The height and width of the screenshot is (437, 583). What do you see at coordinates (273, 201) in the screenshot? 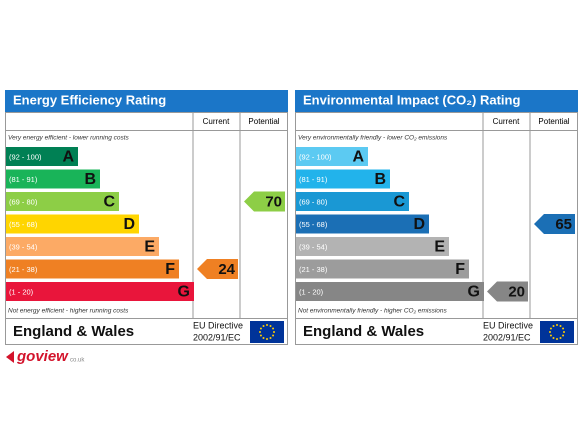
I see `rating-value: 70` at bounding box center [273, 201].